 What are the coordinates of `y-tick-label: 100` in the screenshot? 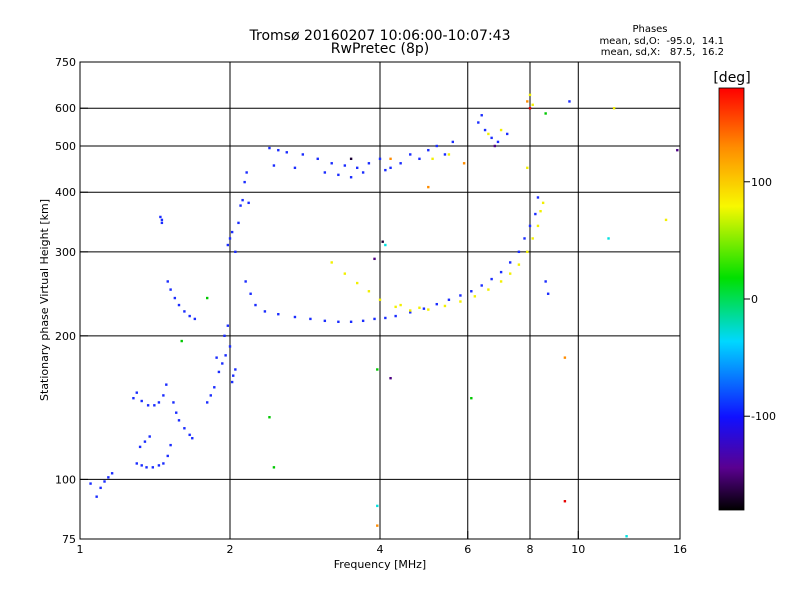 It's located at (65, 479).